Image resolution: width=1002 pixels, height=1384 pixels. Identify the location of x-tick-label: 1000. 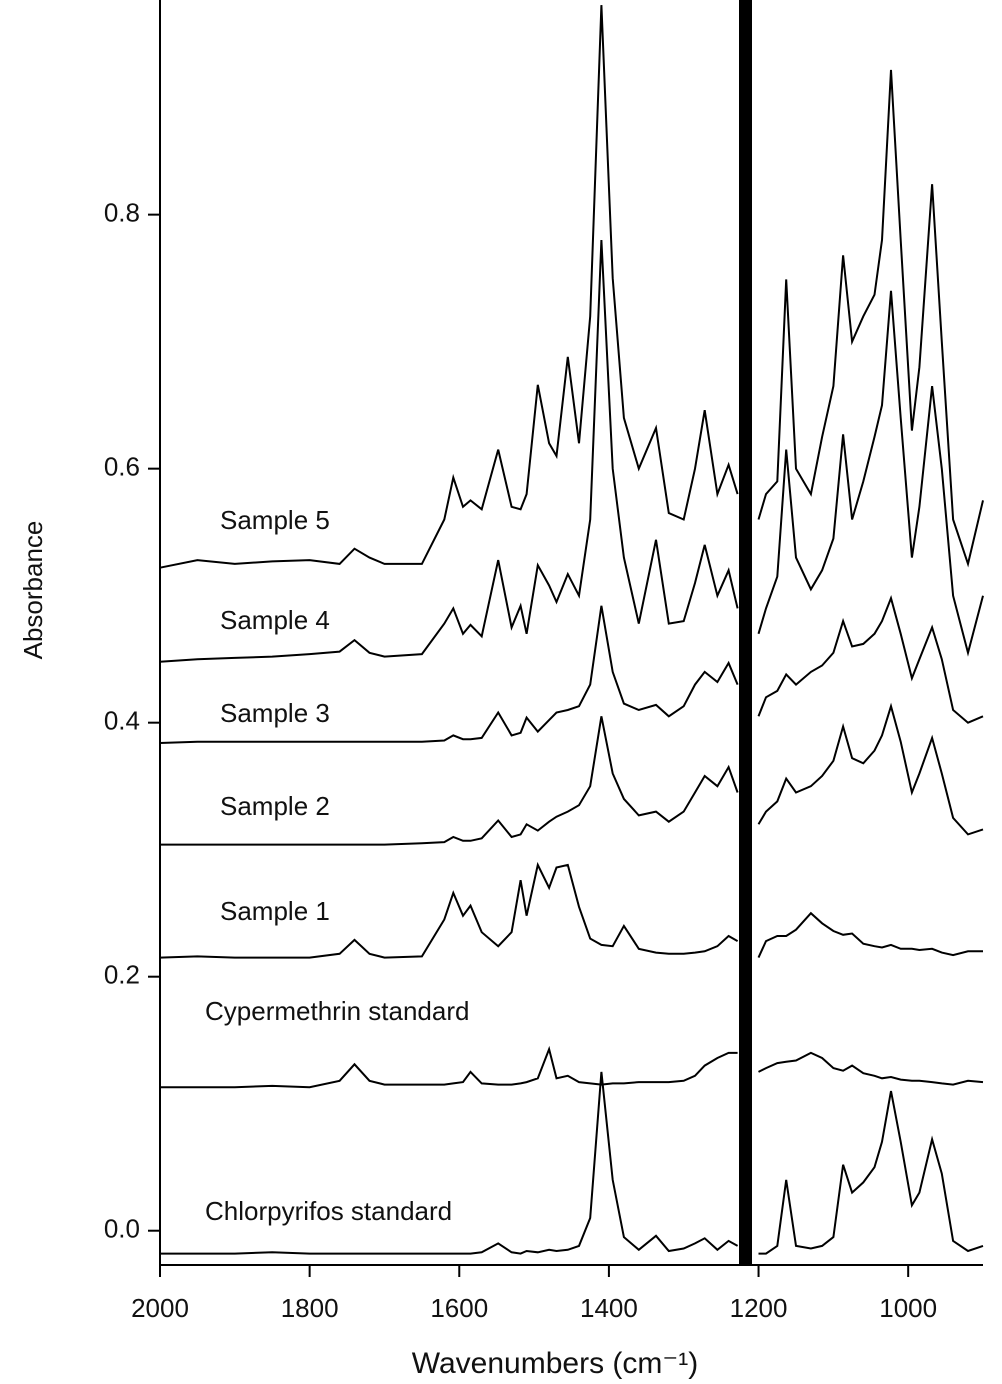
(908, 1308).